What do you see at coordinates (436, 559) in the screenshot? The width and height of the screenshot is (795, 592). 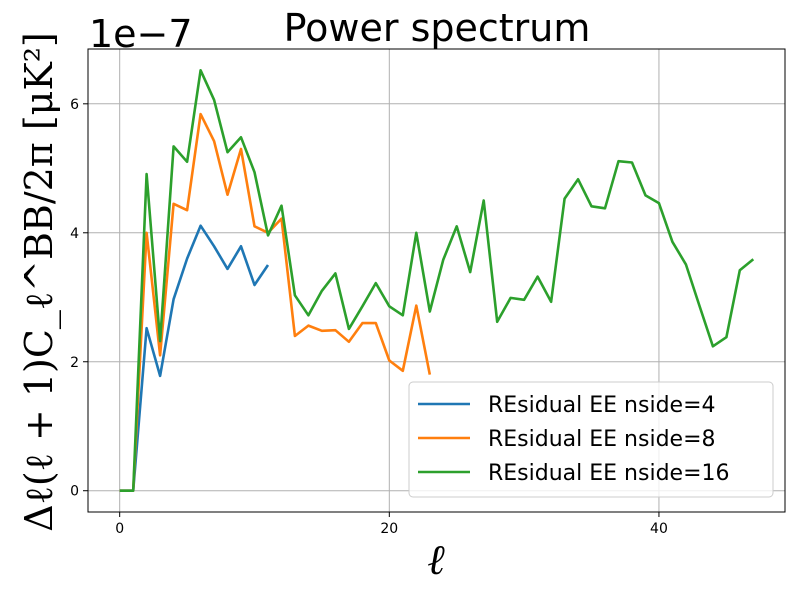 I see `x-axis-label: ℓ` at bounding box center [436, 559].